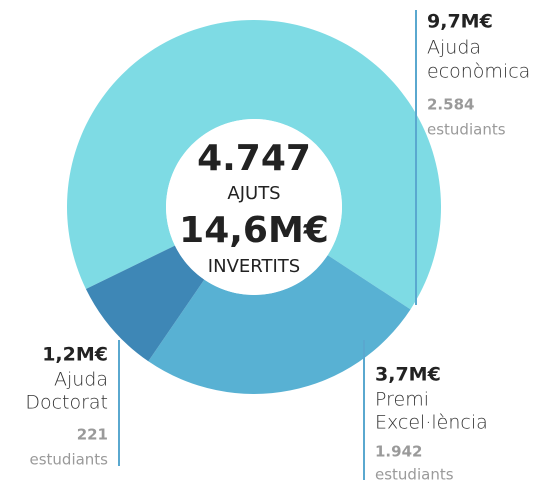 This screenshot has height=482, width=547. I want to click on center-amount: 14,6M€, so click(254, 230).